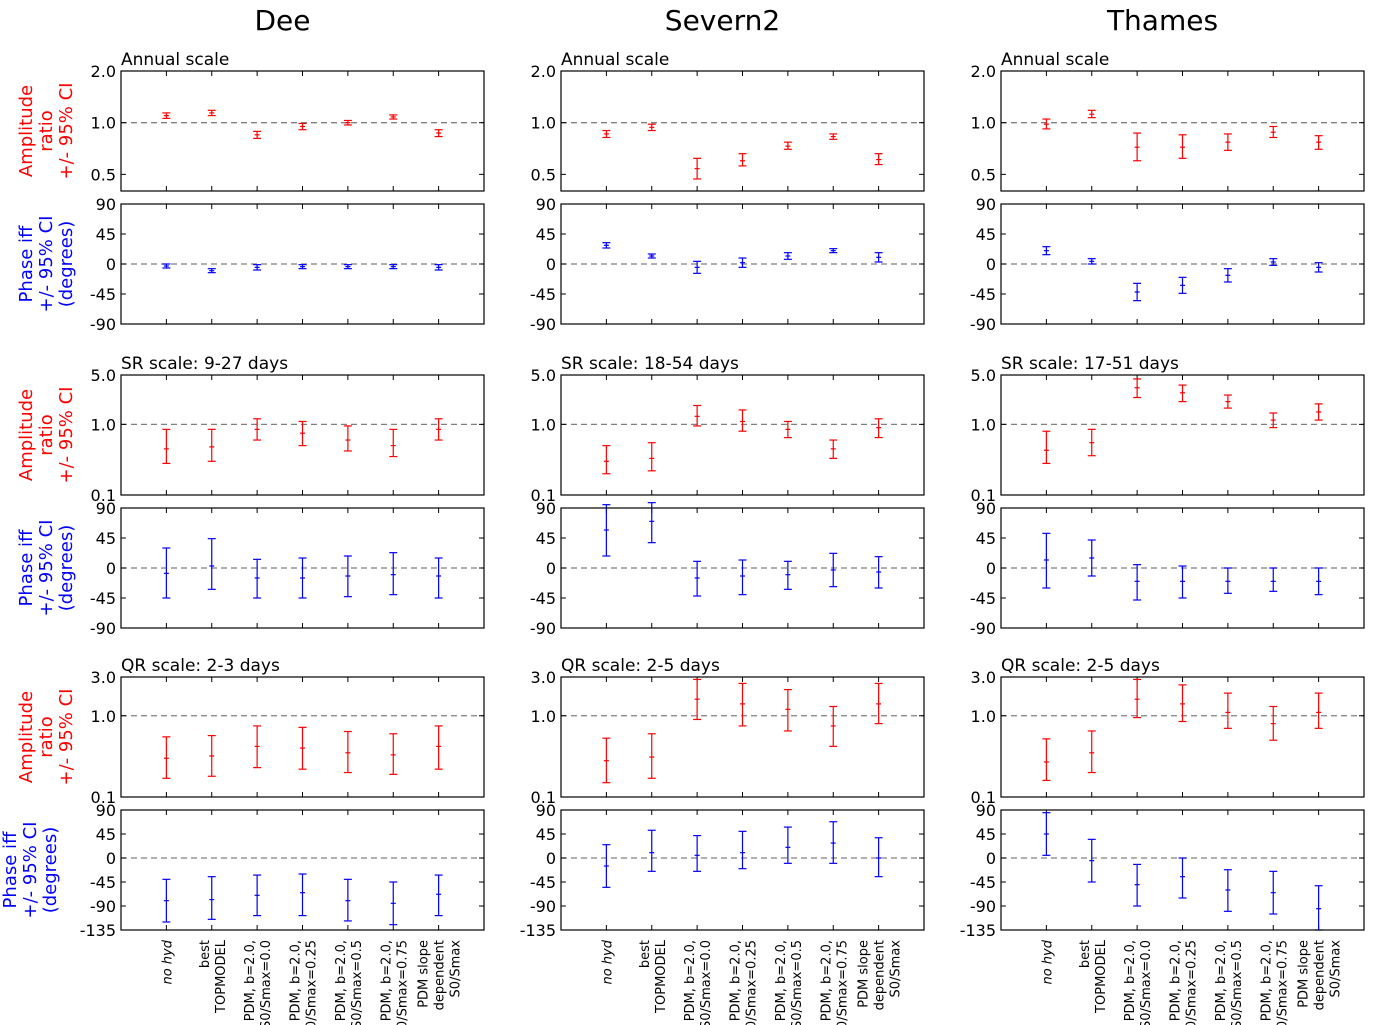  Describe the element at coordinates (1090, 364) in the screenshot. I see `scale-title: SR scale: 17-51 days` at that location.